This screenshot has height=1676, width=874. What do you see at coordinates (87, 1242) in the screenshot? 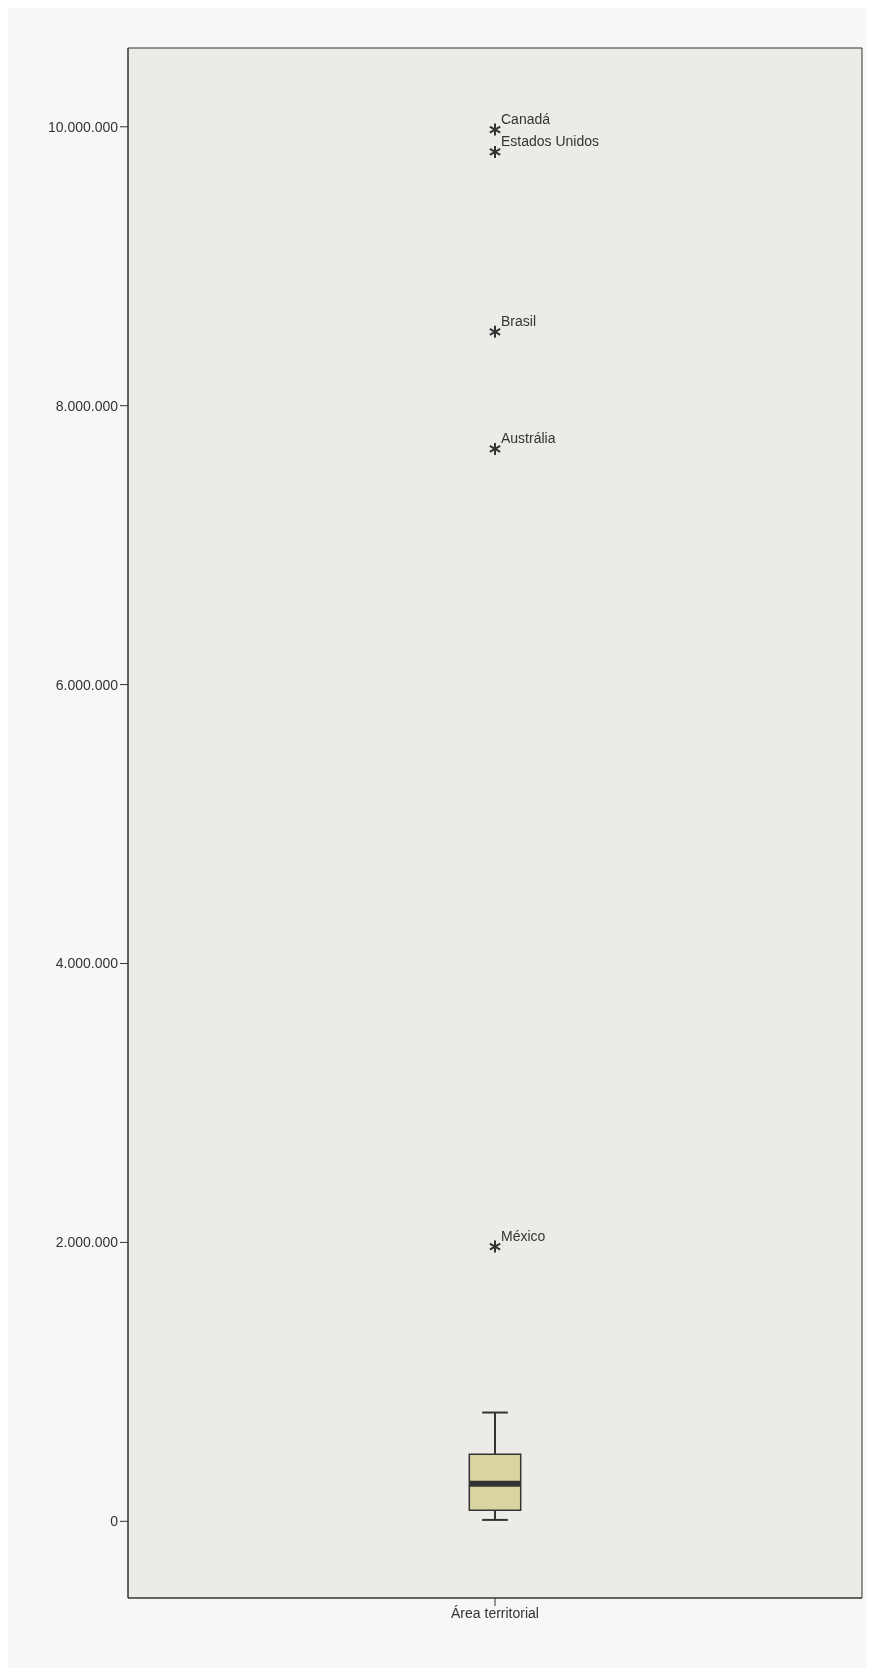
I see `y-tick-label: 2.000.000` at bounding box center [87, 1242].